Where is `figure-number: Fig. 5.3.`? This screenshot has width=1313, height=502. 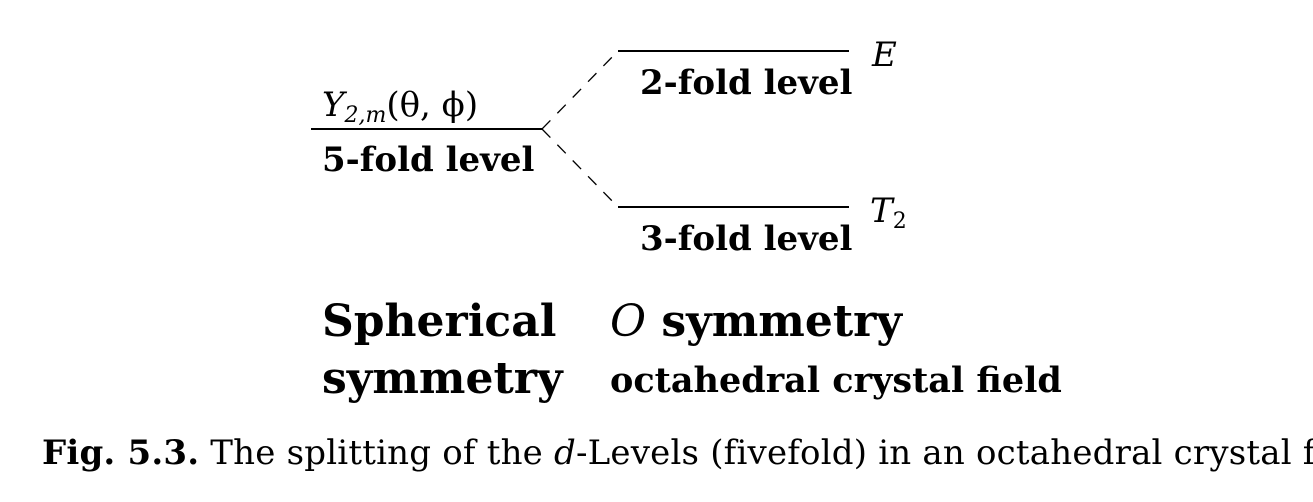
figure-number: Fig. 5.3. is located at coordinates (121, 453).